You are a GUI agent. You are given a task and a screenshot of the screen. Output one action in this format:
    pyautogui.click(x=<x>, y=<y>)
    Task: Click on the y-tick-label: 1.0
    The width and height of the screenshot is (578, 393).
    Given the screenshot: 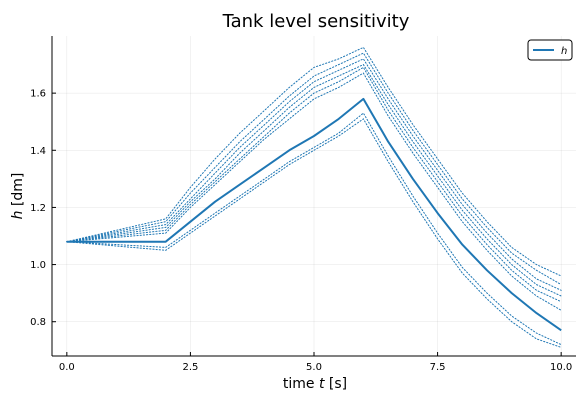 What is the action you would take?
    pyautogui.click(x=38, y=265)
    